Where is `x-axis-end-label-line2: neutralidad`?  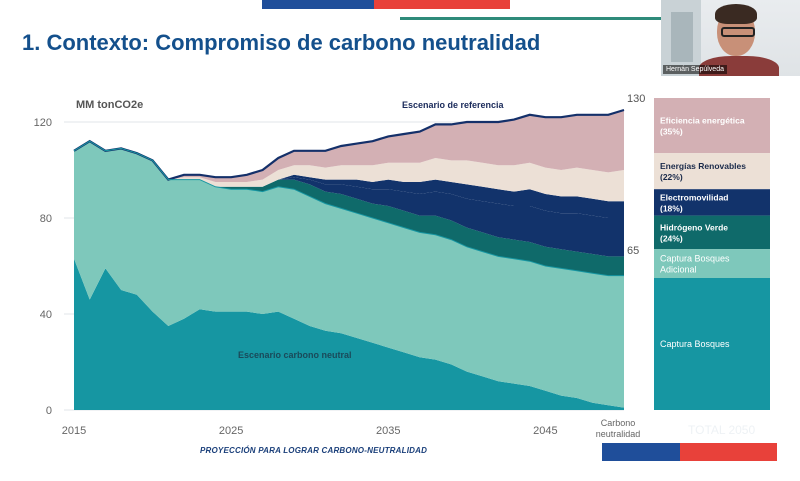
x-axis-end-label-line2: neutralidad is located at coordinates (618, 434).